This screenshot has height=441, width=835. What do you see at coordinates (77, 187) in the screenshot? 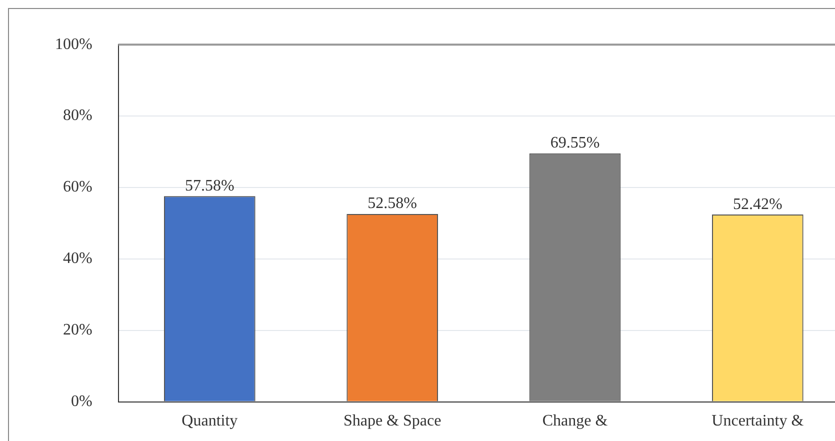
I see `y-tick-label: 60%` at bounding box center [77, 187].